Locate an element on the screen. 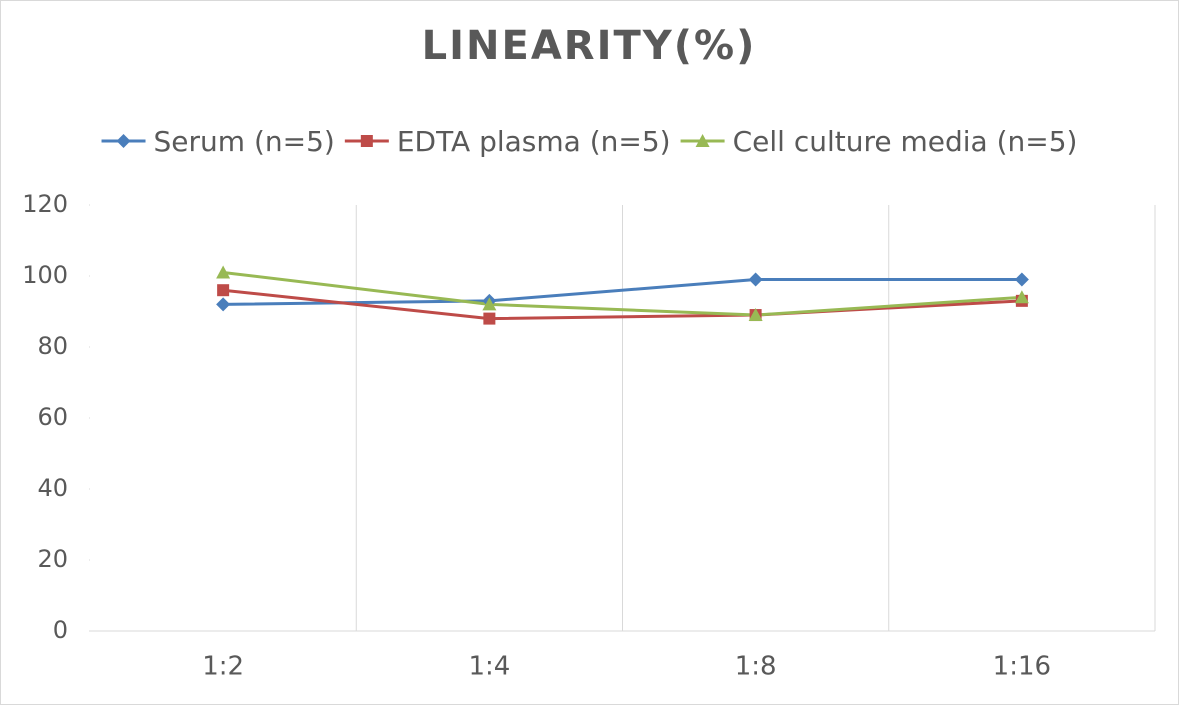 The height and width of the screenshot is (705, 1179). x-tick-label: 1:4 is located at coordinates (489, 667).